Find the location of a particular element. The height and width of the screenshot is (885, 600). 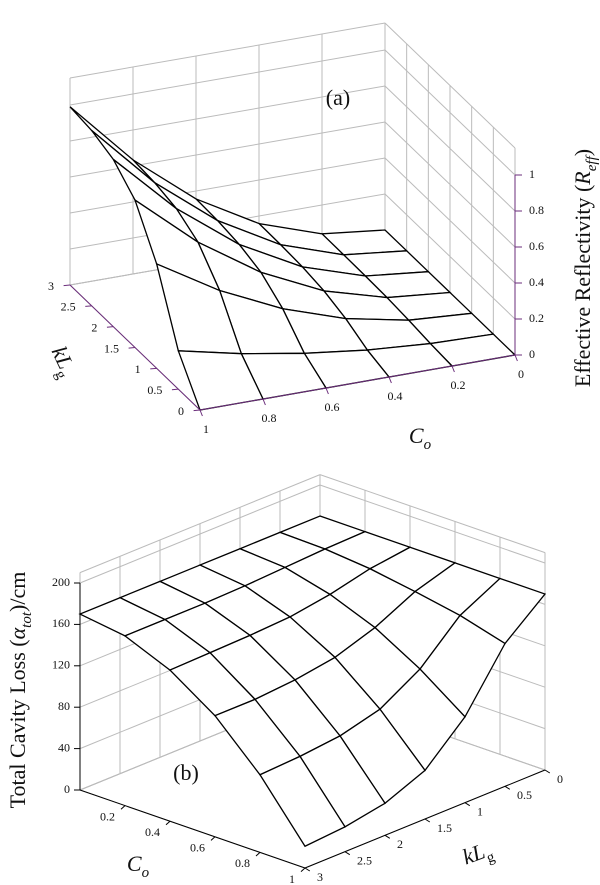

z-tick-label: 160 is located at coordinates (61, 623).